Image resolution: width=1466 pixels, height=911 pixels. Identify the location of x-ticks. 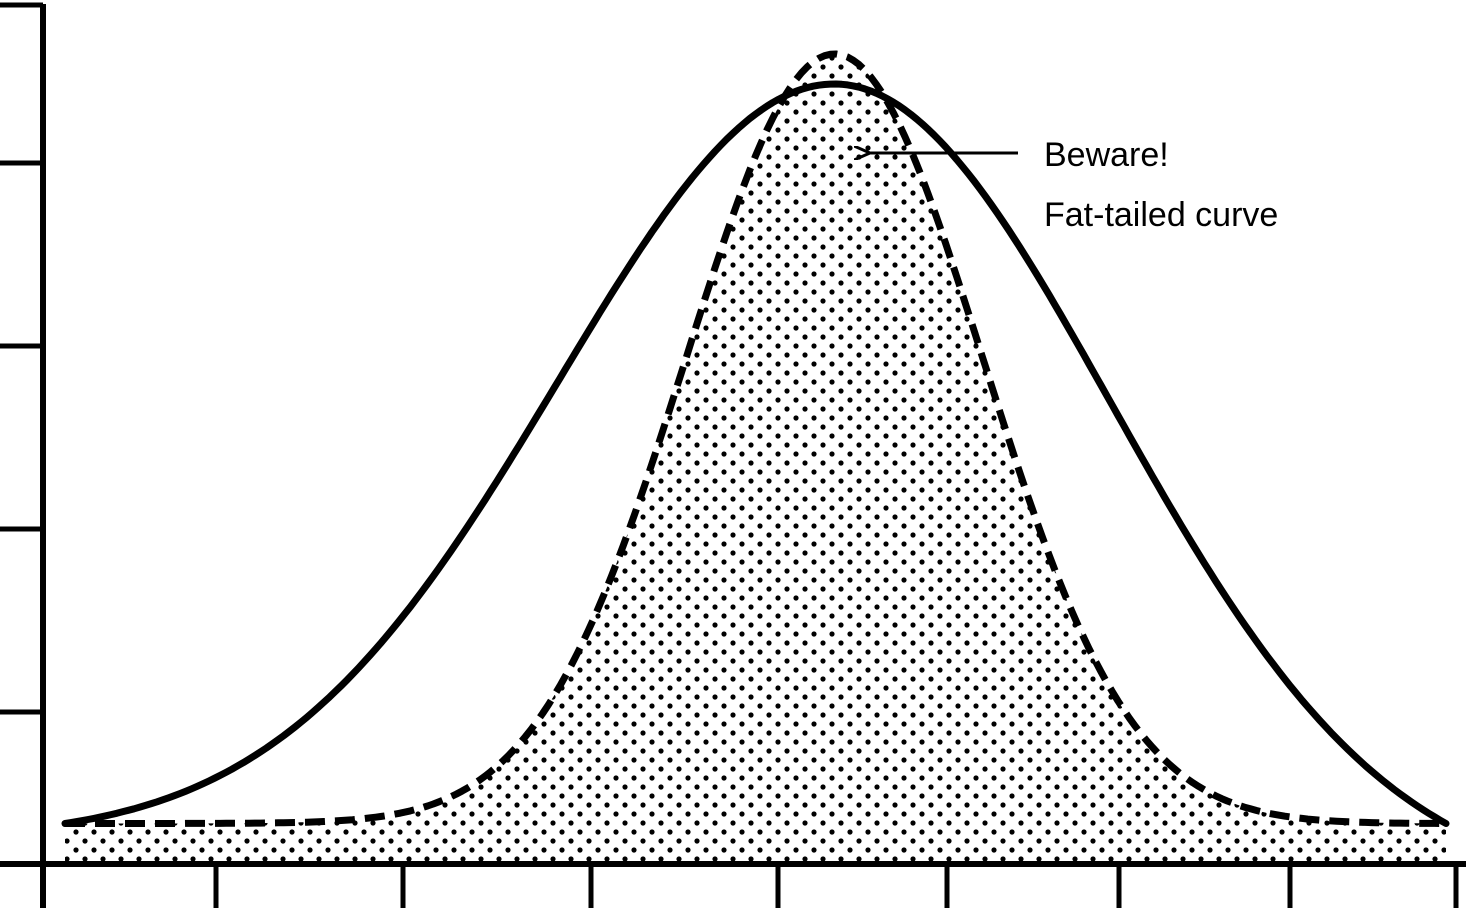
(836, 886).